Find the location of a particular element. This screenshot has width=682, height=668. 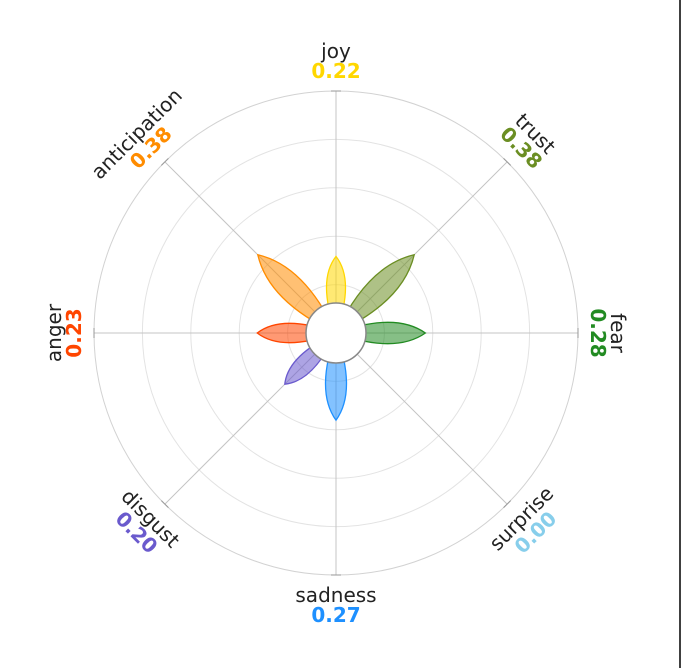

category-label-anger: anger is located at coordinates (54, 332).